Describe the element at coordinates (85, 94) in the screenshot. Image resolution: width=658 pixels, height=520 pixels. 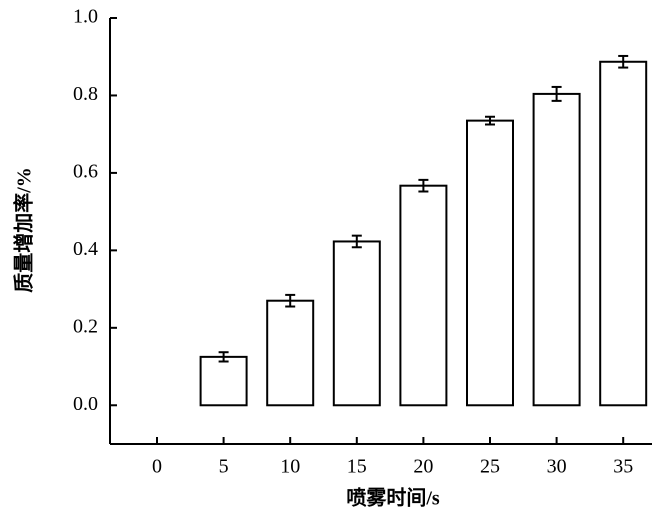
I see `y-tick-label: 0.8` at that location.